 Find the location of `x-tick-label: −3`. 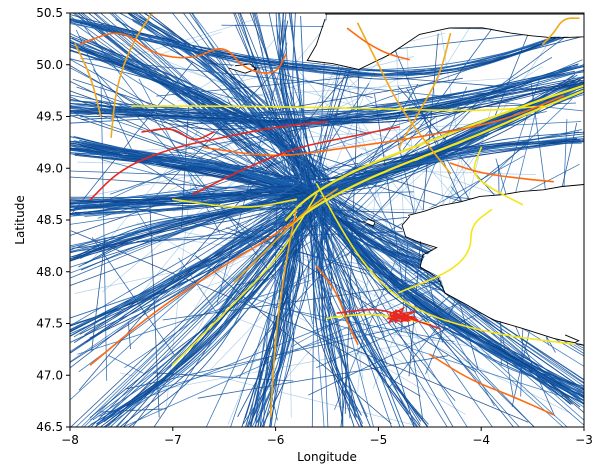

x-tick-label: −3 is located at coordinates (584, 440).